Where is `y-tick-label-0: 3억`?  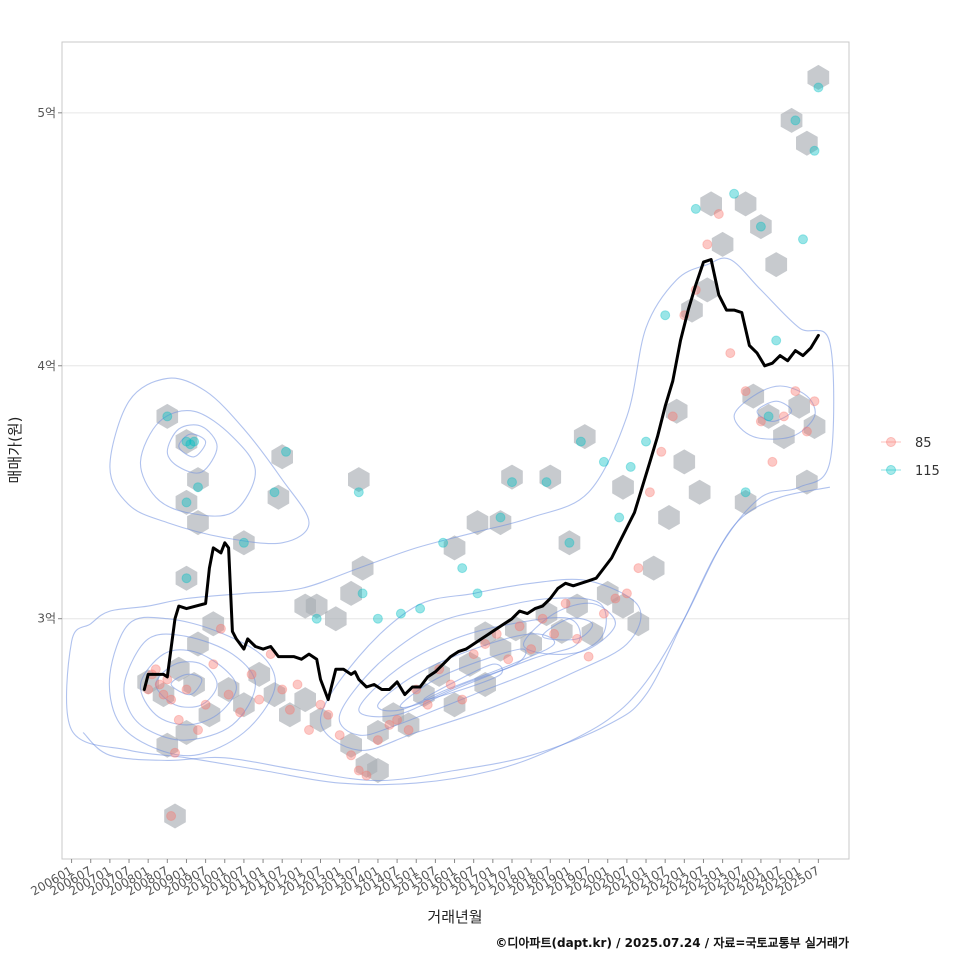
y-tick-label-0: 3억 is located at coordinates (46, 619).